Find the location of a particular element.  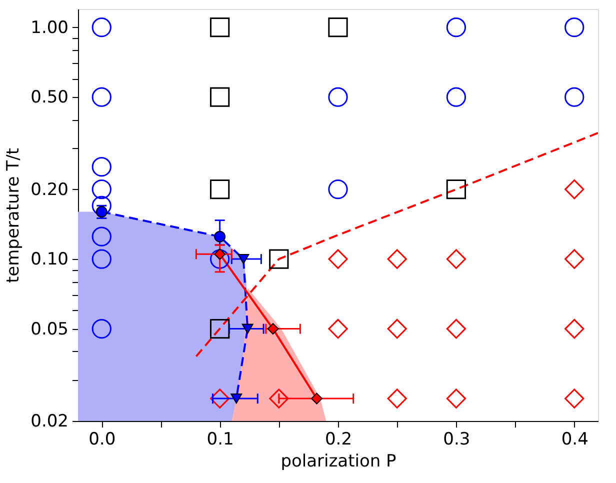

x-tick-label: 0.1 is located at coordinates (220, 440).